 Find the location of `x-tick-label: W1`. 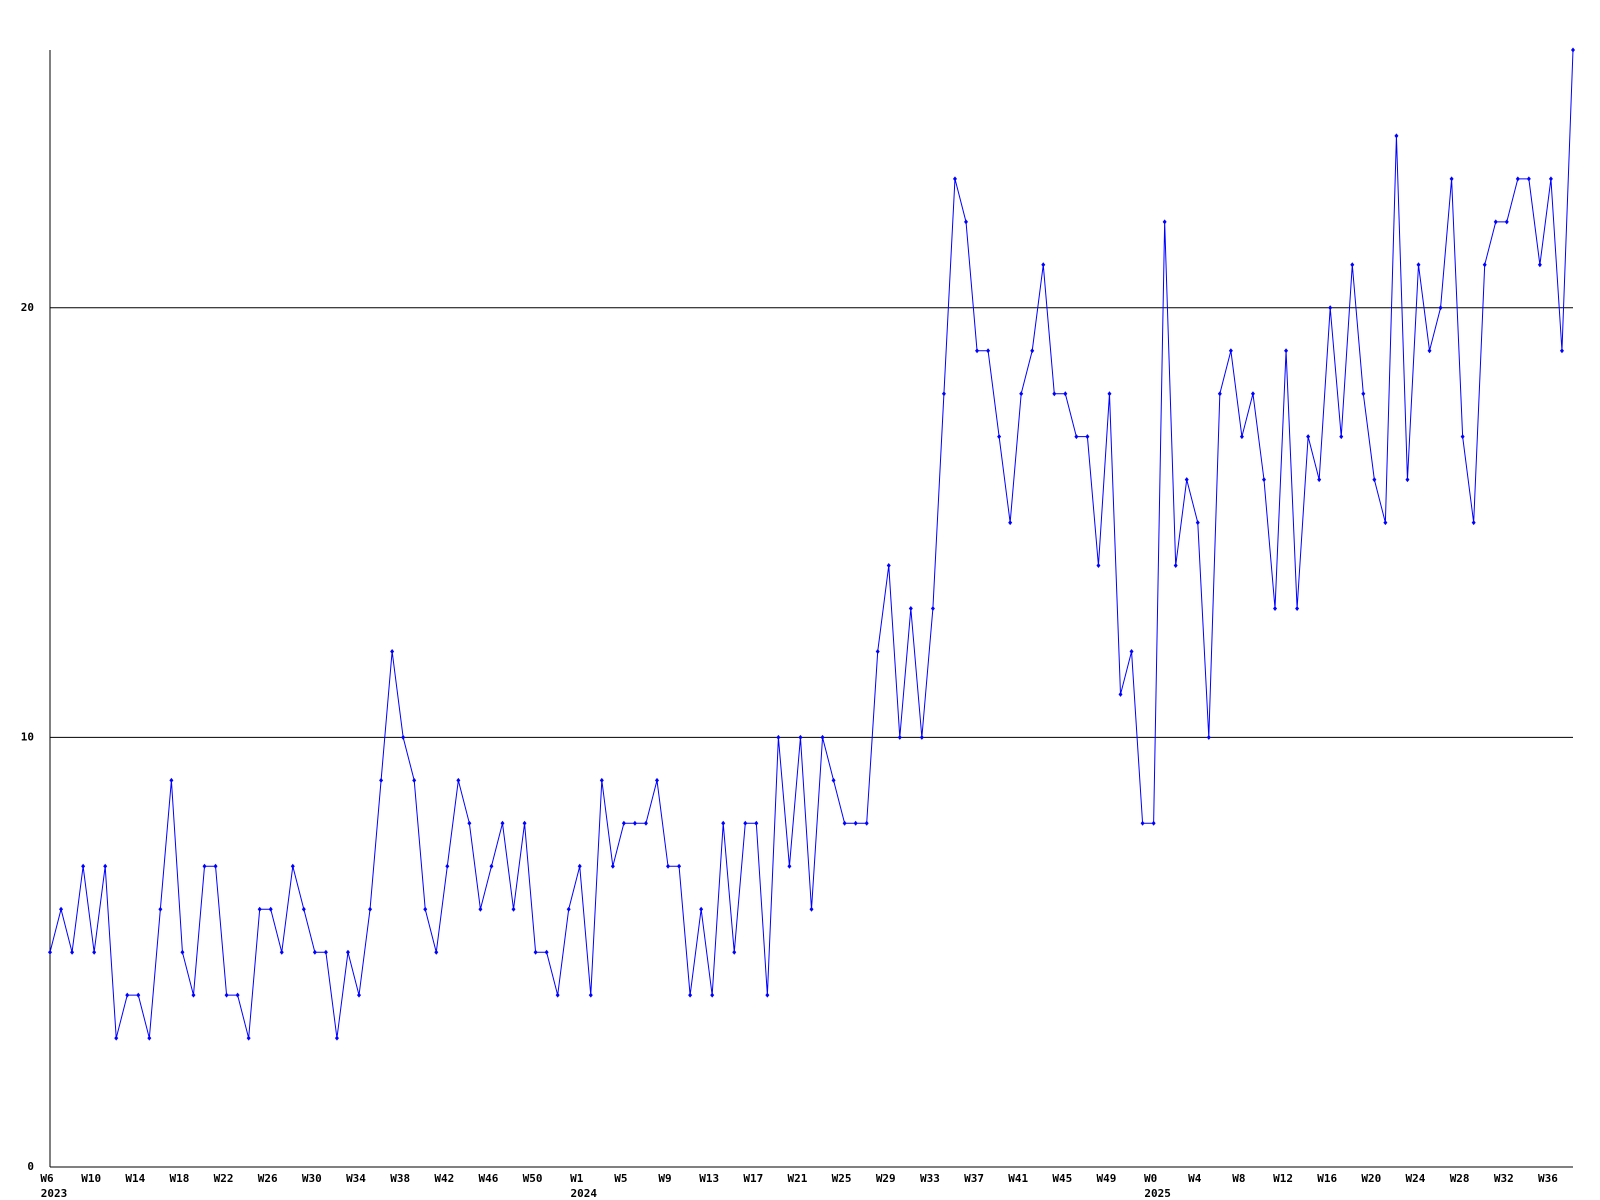

x-tick-label: W1 is located at coordinates (577, 1178).